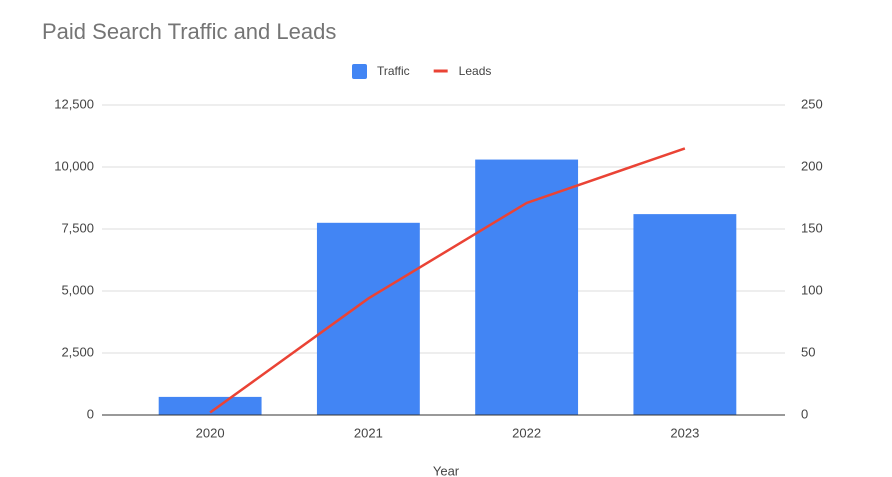 This screenshot has width=892, height=477. I want to click on y2-tick-label: 150, so click(812, 227).